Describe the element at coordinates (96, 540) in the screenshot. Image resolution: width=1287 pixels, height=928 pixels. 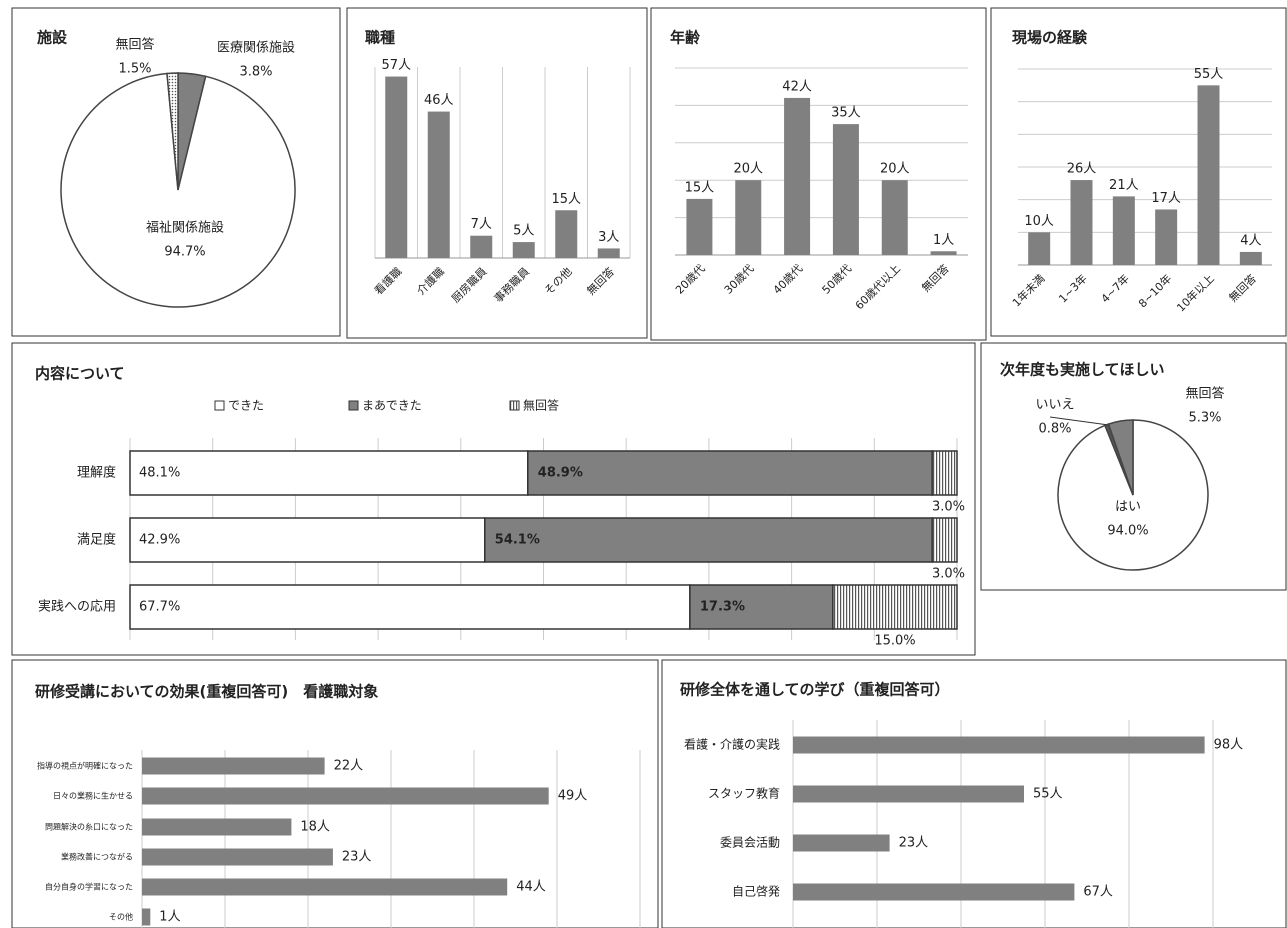
I see `y-tick-label: 満足度` at that location.